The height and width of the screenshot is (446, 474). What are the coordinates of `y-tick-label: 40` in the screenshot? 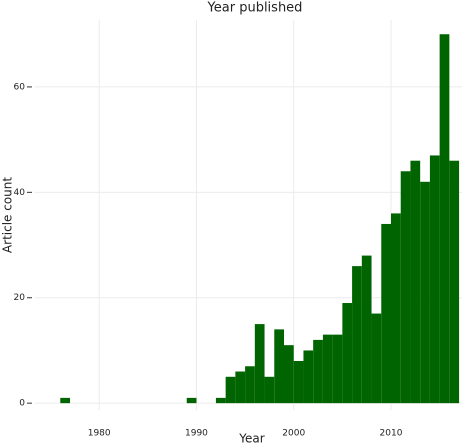 It's located at (20, 193).